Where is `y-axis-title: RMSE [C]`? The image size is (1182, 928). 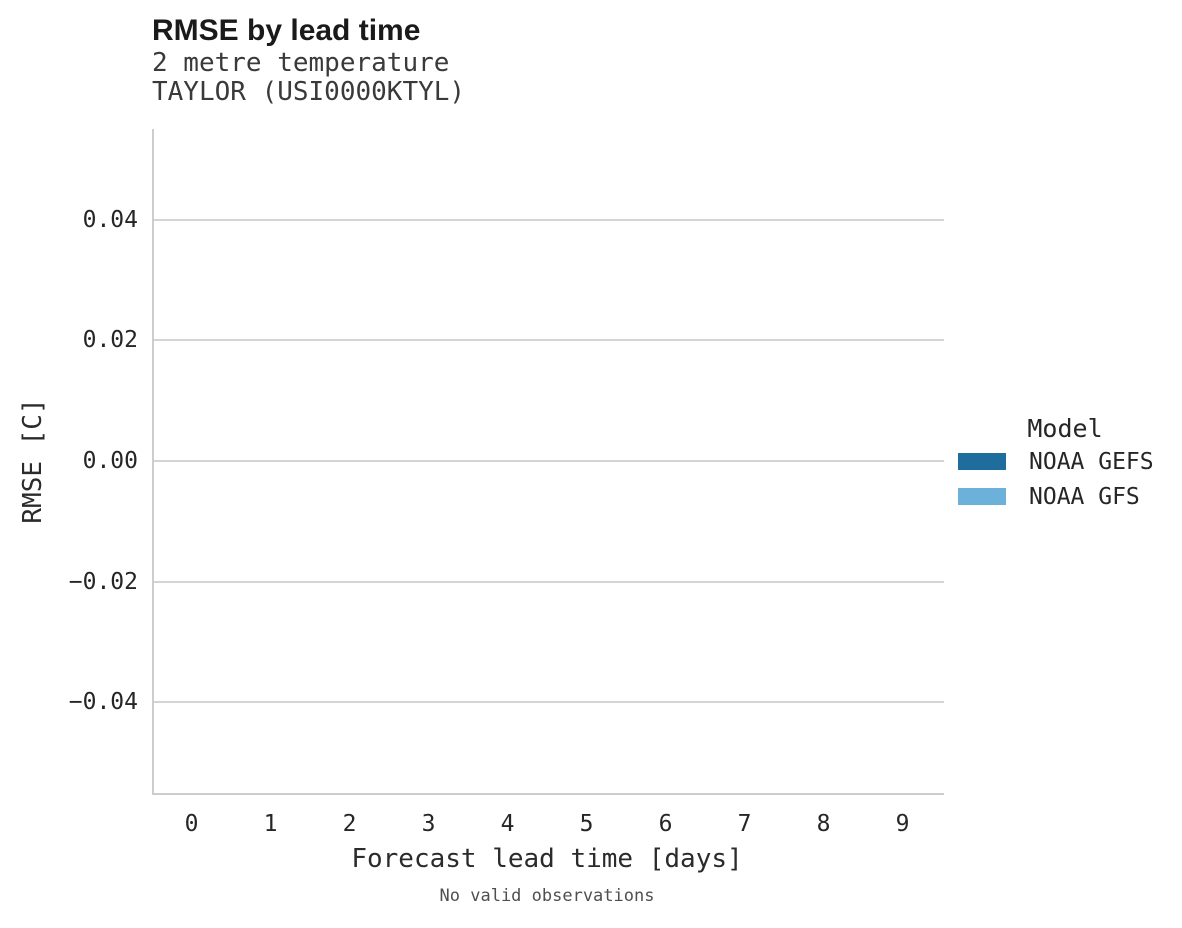 y-axis-title: RMSE [C] is located at coordinates (33, 461).